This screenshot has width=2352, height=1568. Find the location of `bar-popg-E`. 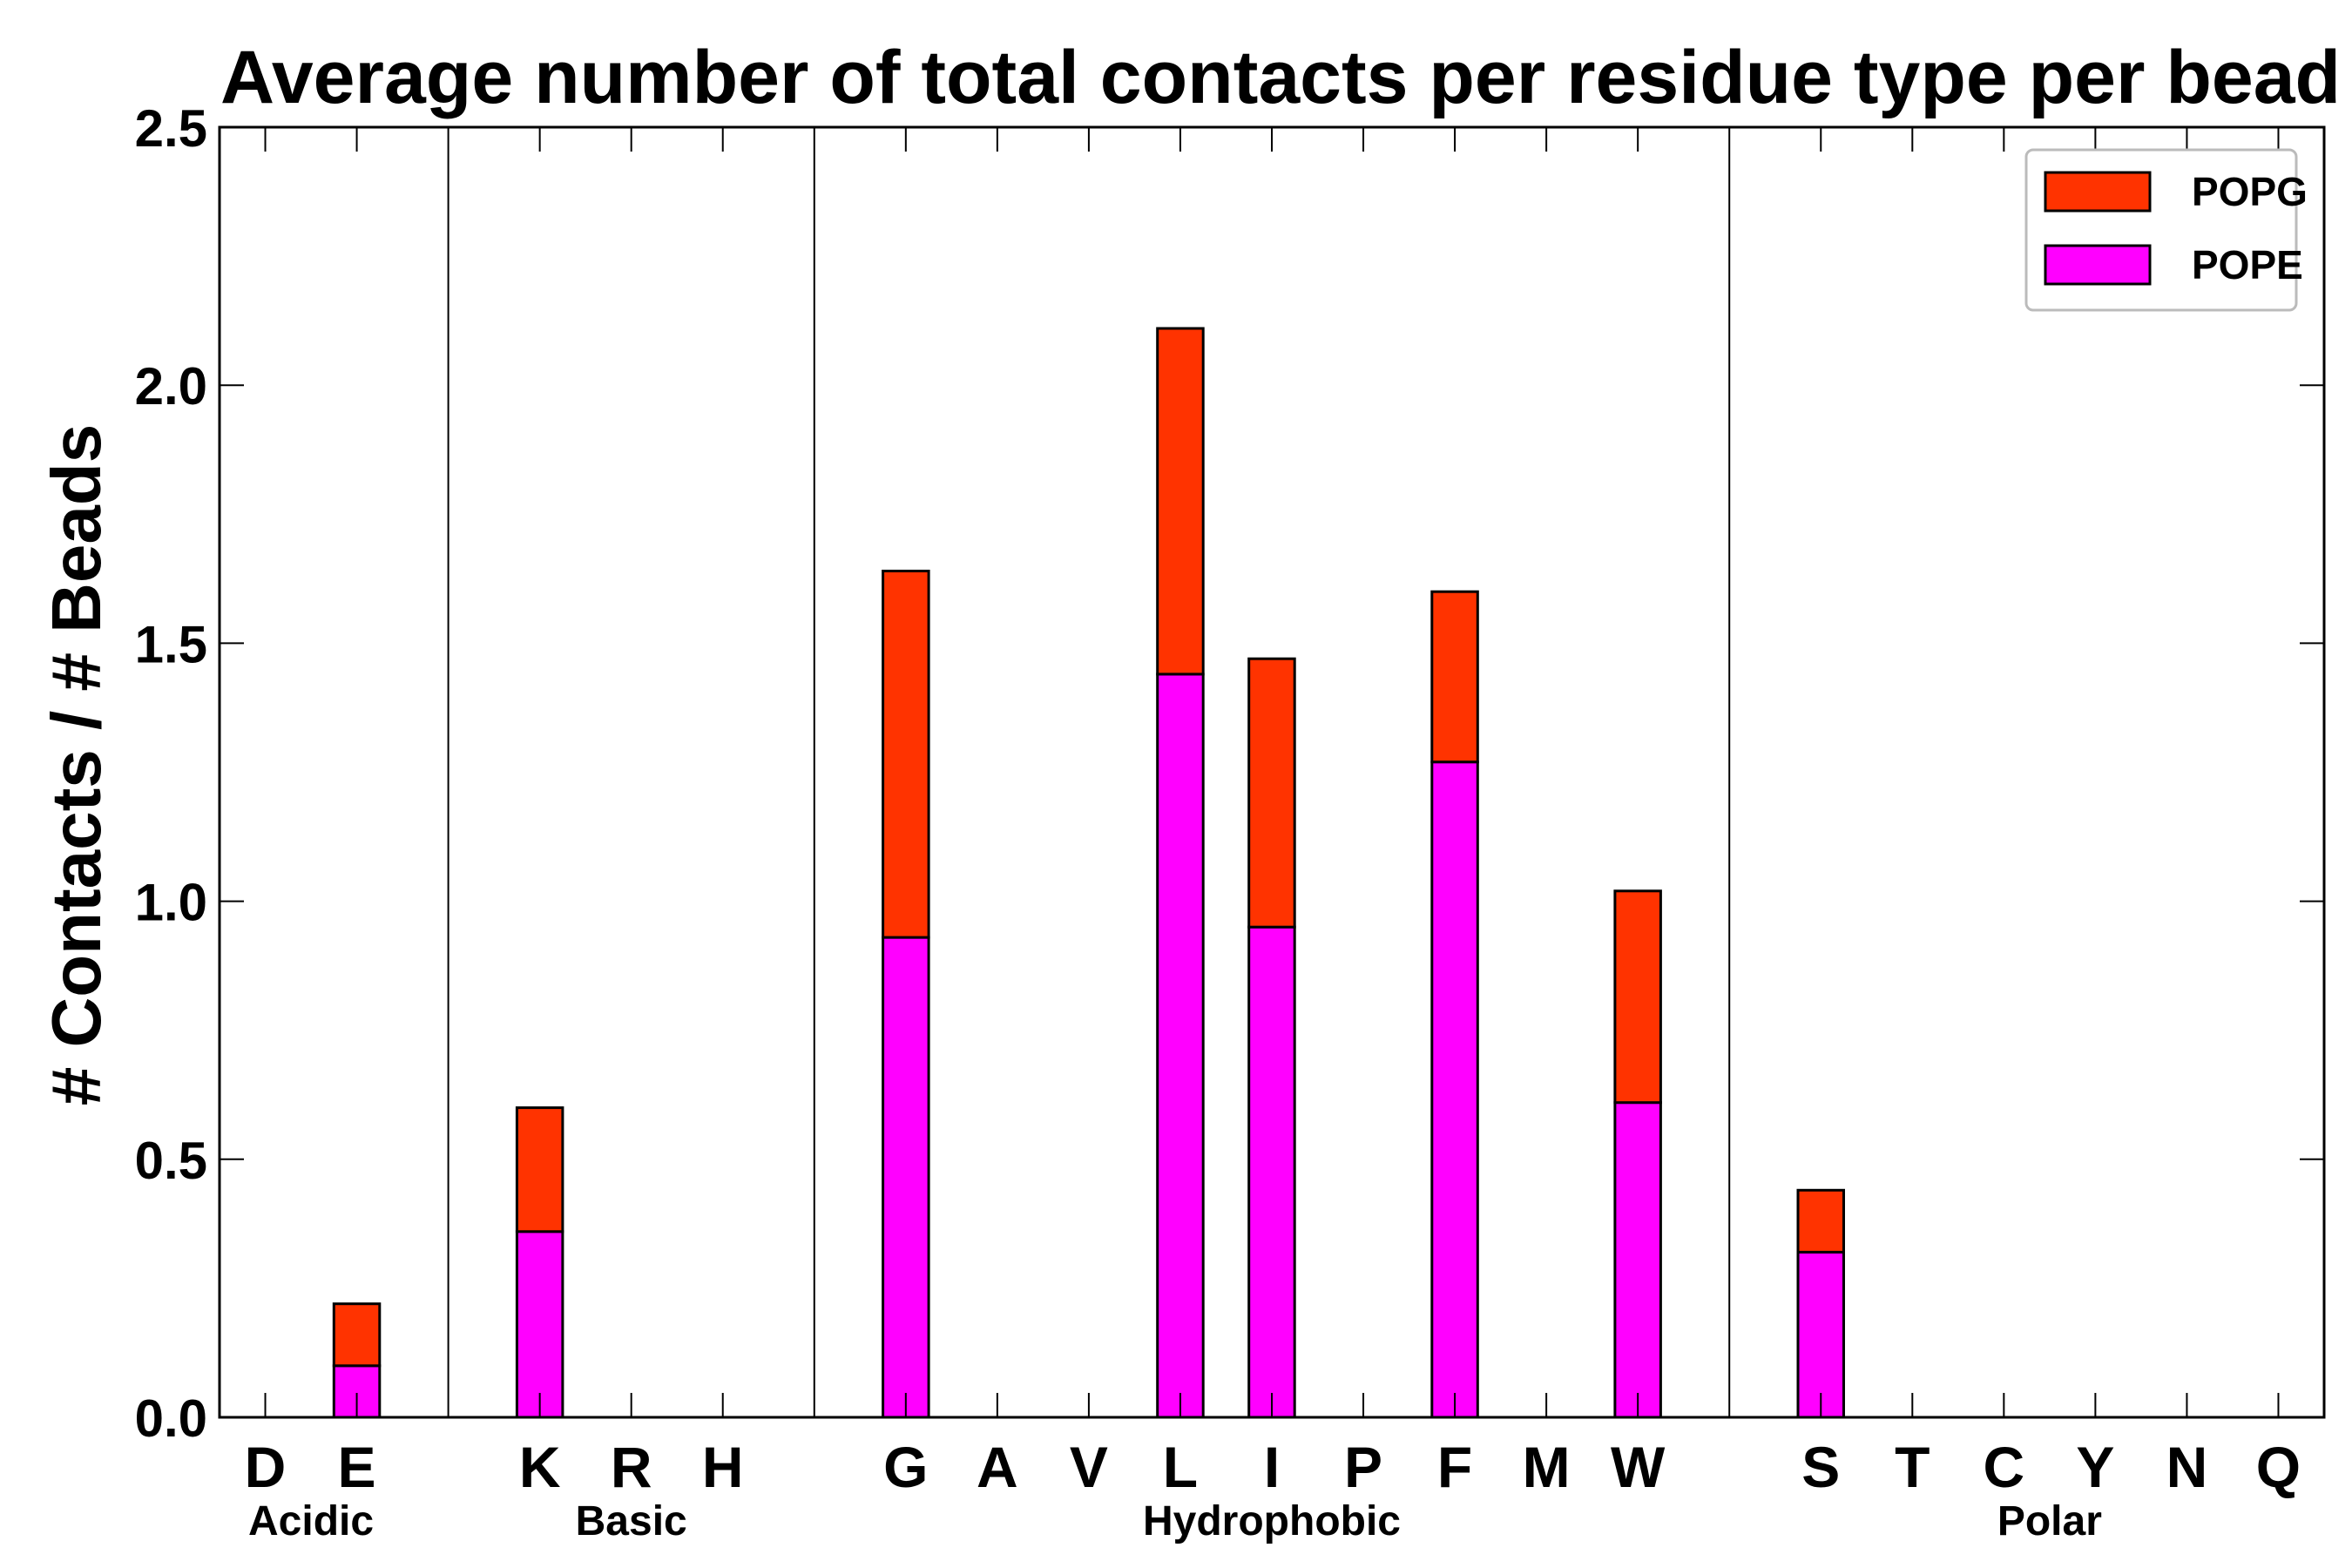

bar-popg-E is located at coordinates (357, 1335).